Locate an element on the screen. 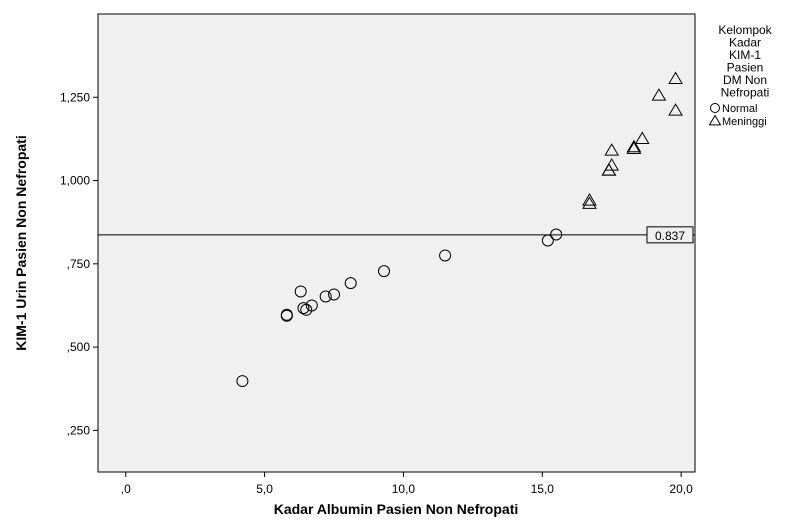 The image size is (793, 520). reference-line: 0.837 is located at coordinates (396, 235).